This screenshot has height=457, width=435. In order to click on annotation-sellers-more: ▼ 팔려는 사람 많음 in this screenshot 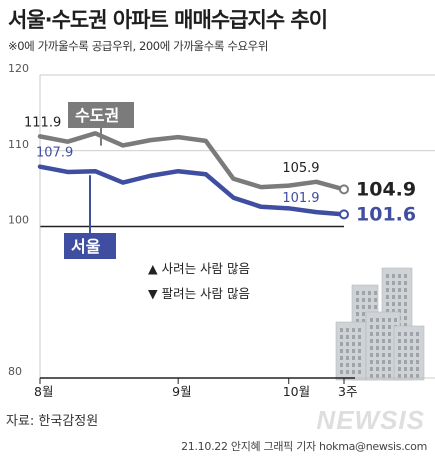, I will do `click(199, 293)`.